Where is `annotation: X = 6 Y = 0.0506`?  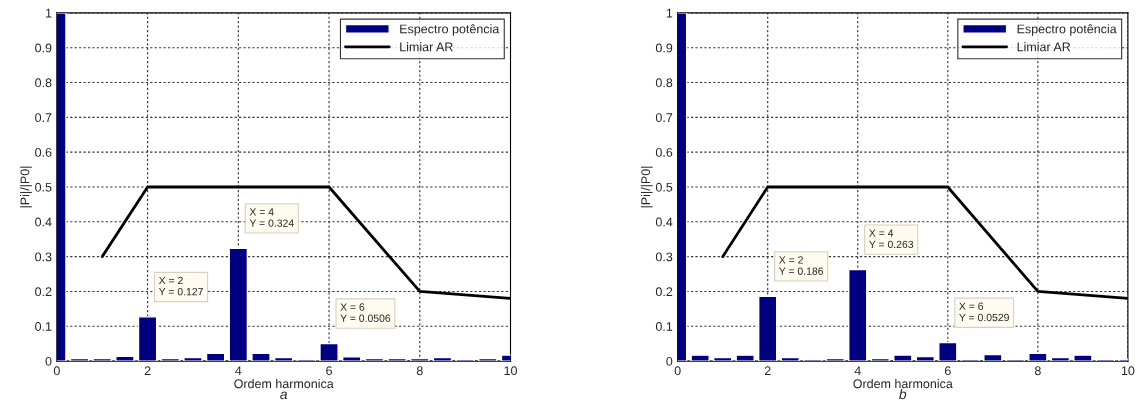 annotation: X = 6 Y = 0.0506 is located at coordinates (365, 312).